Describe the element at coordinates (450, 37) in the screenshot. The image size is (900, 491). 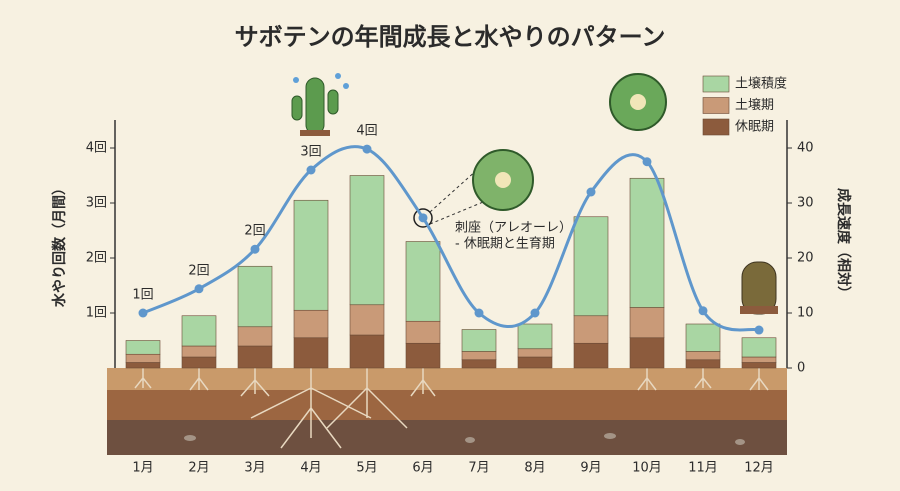
I see `chart-title: サボテンの年間成長と水やりのパターン` at that location.